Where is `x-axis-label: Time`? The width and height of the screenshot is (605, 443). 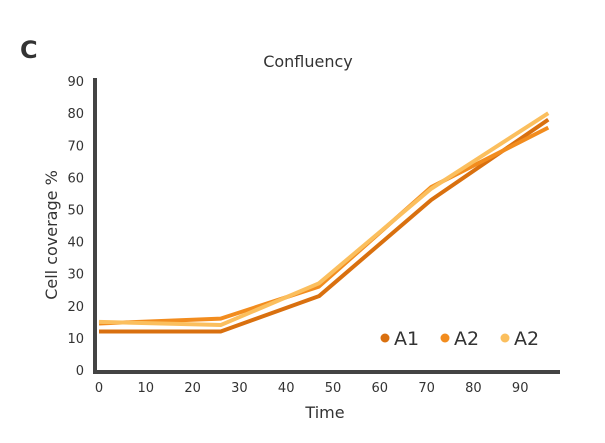 x-axis-label: Time is located at coordinates (324, 412).